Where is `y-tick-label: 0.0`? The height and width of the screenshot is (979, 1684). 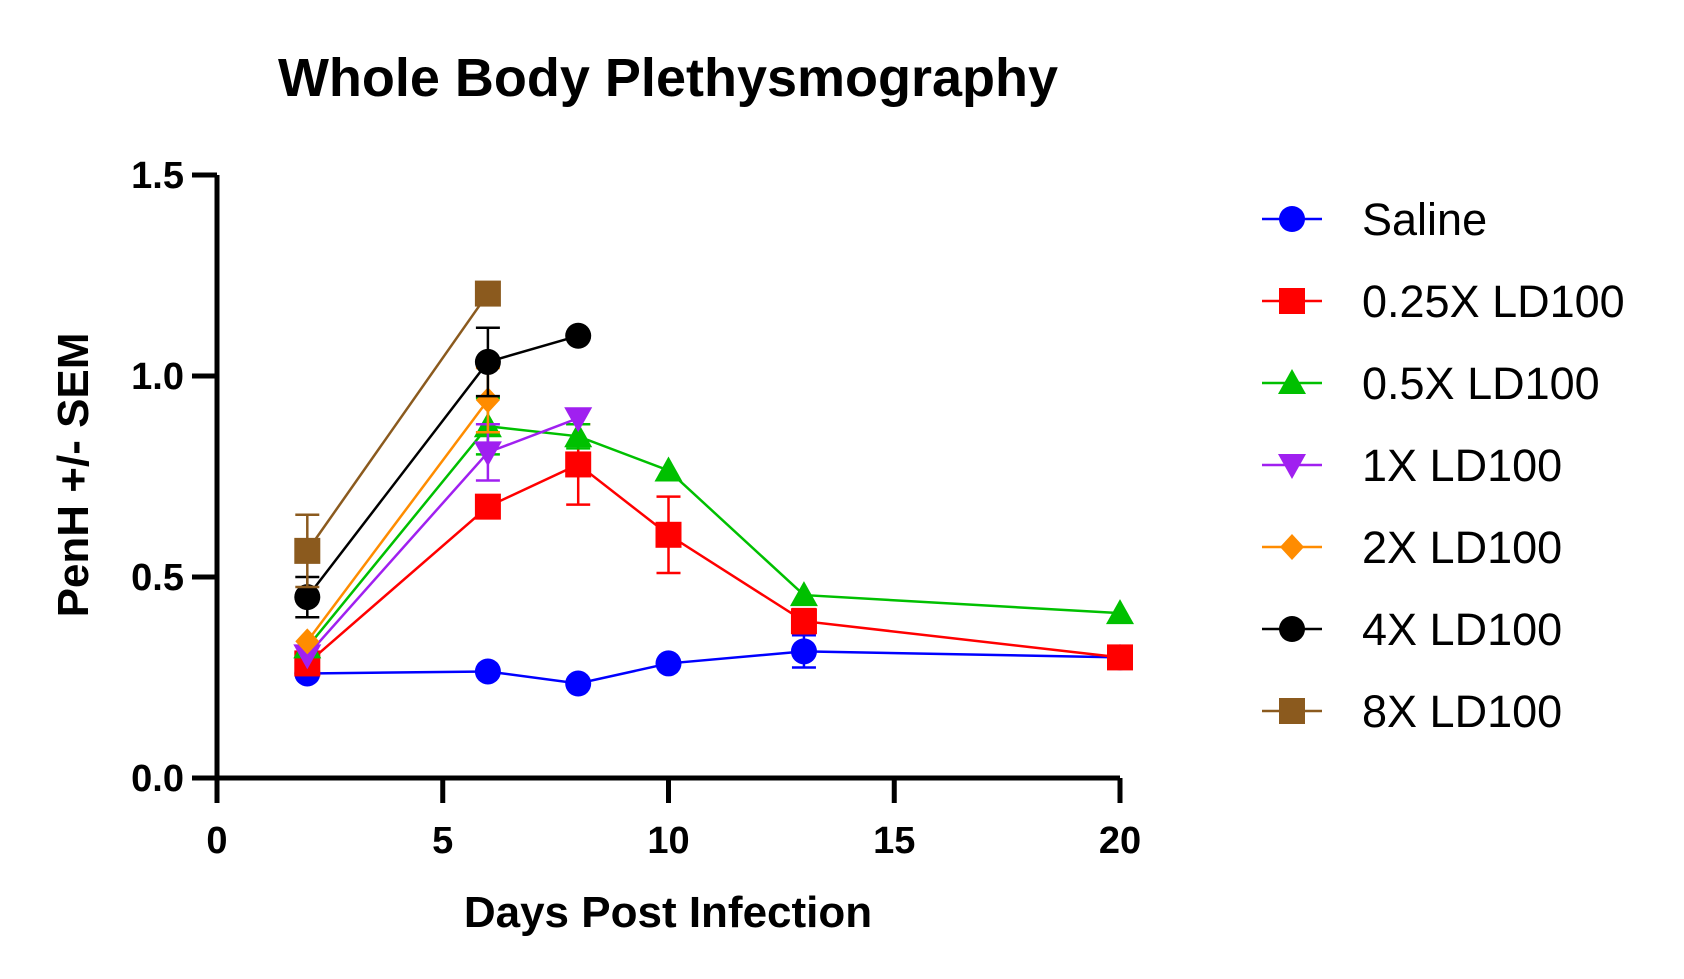 y-tick-label: 0.0 is located at coordinates (157, 779).